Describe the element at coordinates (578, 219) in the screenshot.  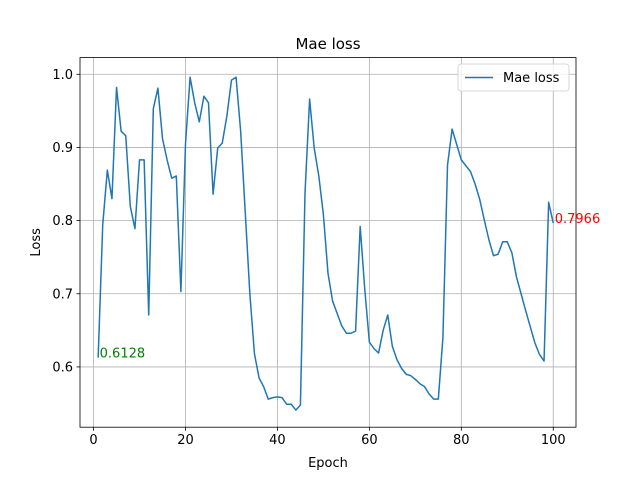
I see `data-label: 0.7966` at that location.